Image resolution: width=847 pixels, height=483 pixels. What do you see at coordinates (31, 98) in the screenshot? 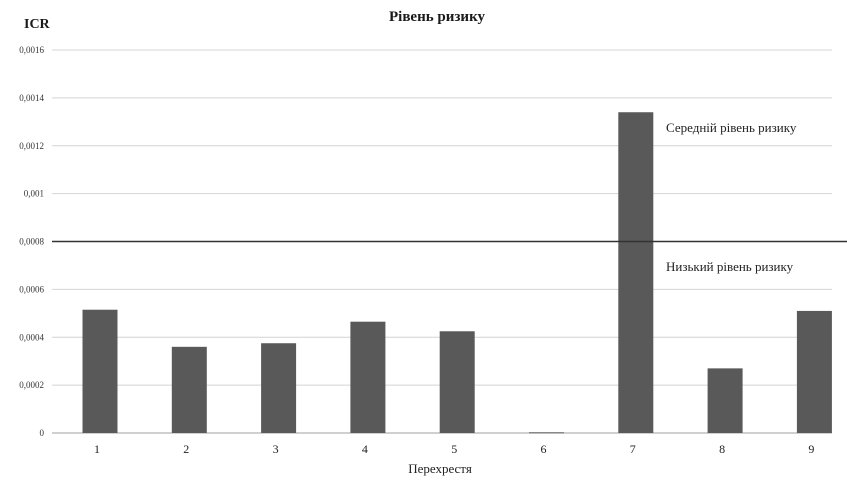
I see `y-tick-label: 0,0014` at bounding box center [31, 98].